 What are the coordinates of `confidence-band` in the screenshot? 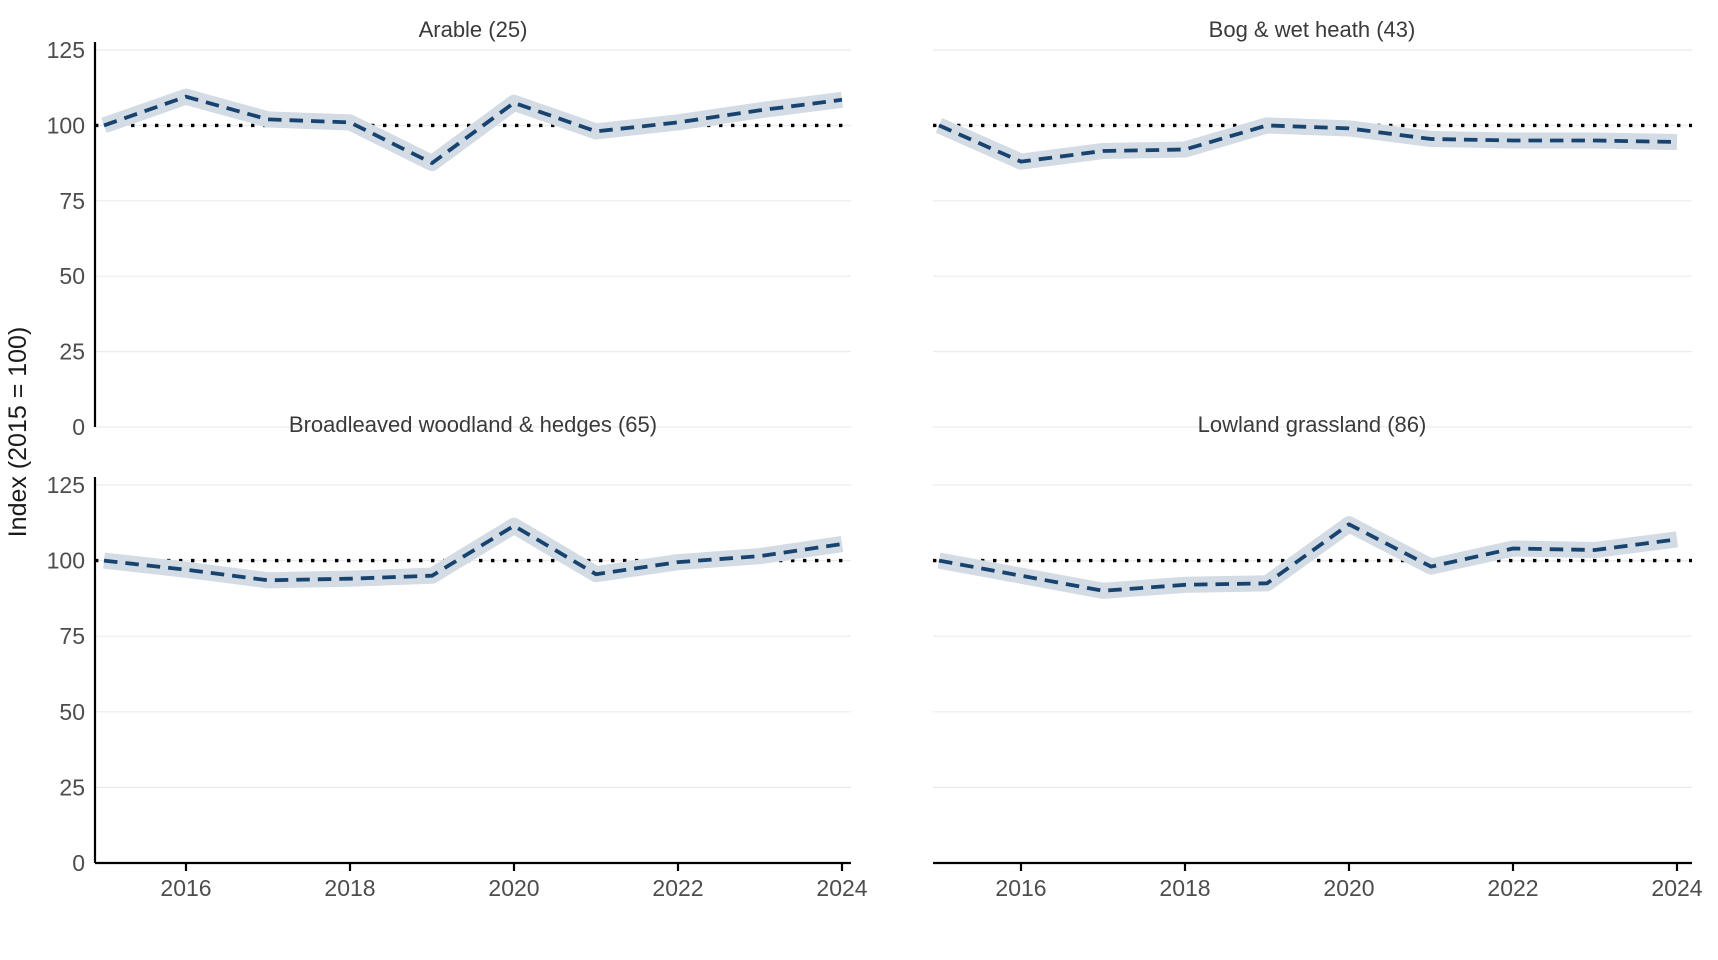 It's located at (472, 130).